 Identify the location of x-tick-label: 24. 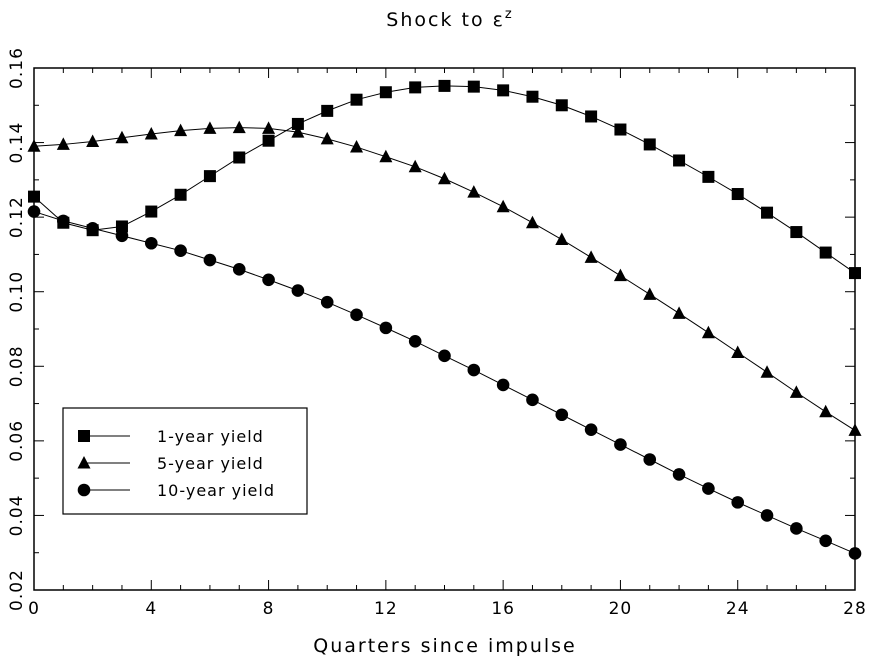
(738, 609).